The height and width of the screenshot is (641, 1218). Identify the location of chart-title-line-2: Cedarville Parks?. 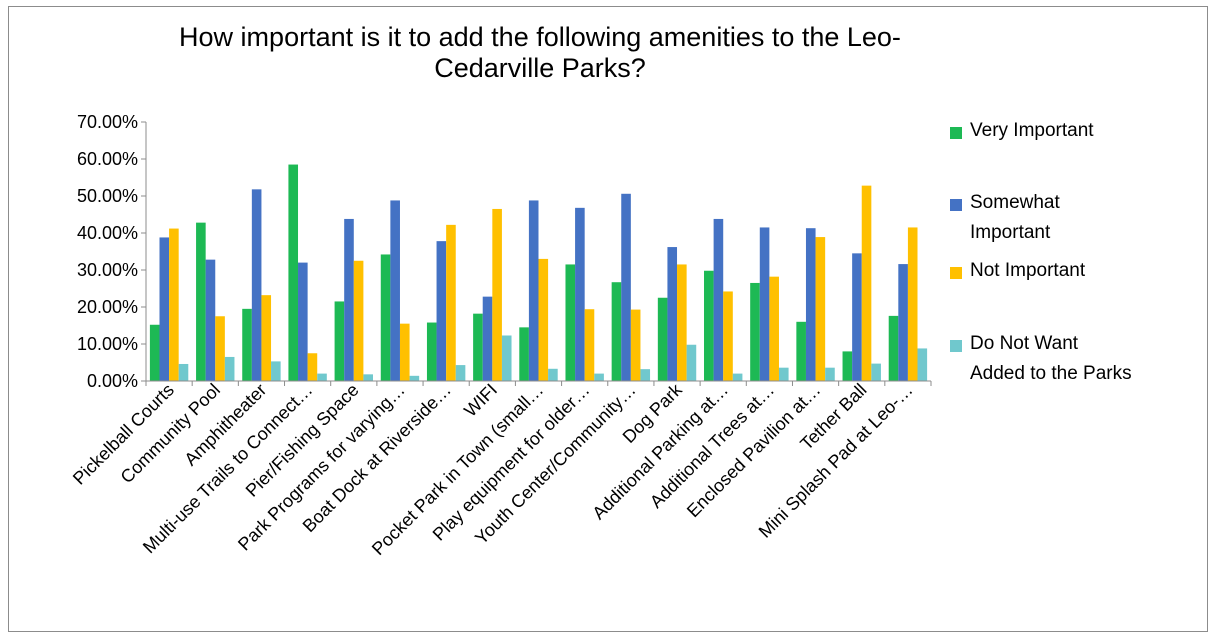
(540, 68).